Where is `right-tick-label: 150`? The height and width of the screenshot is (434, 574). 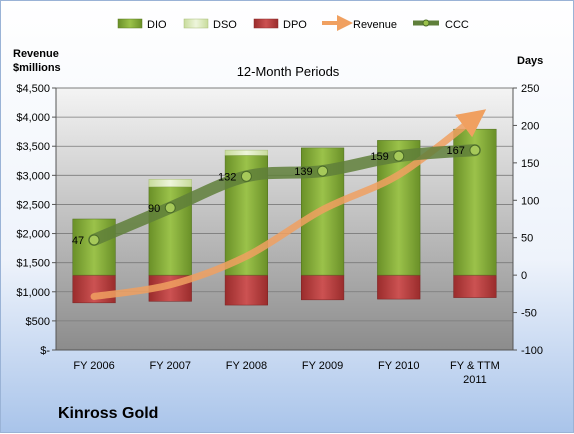 right-tick-label: 150 is located at coordinates (530, 164).